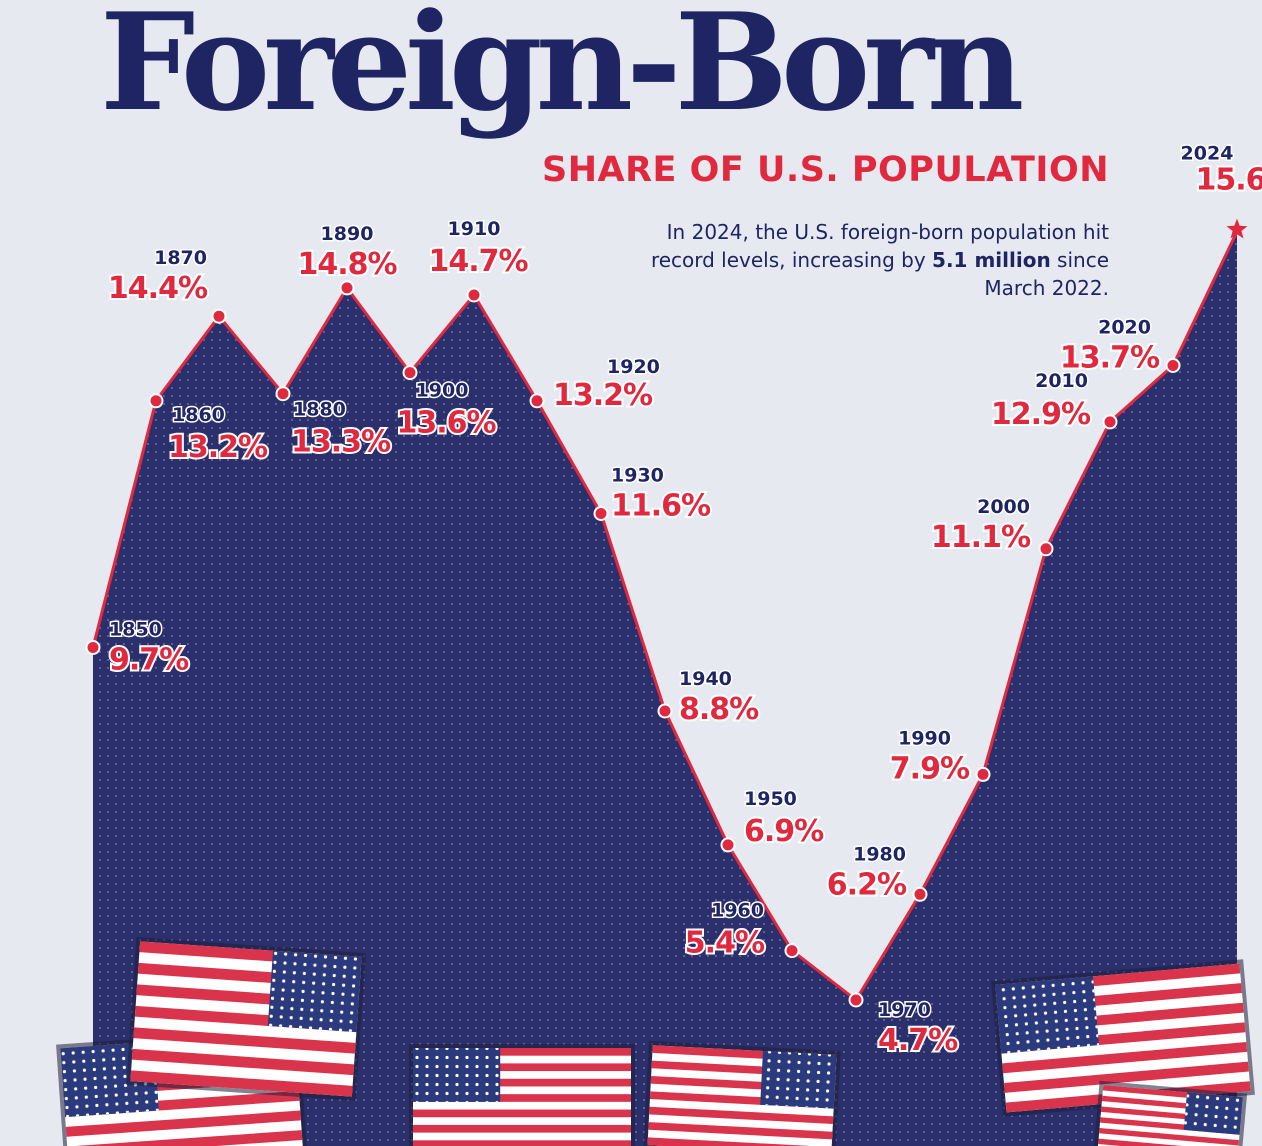 The image size is (1262, 1146). I want to click on value-label-1930: 11.6%, so click(661, 506).